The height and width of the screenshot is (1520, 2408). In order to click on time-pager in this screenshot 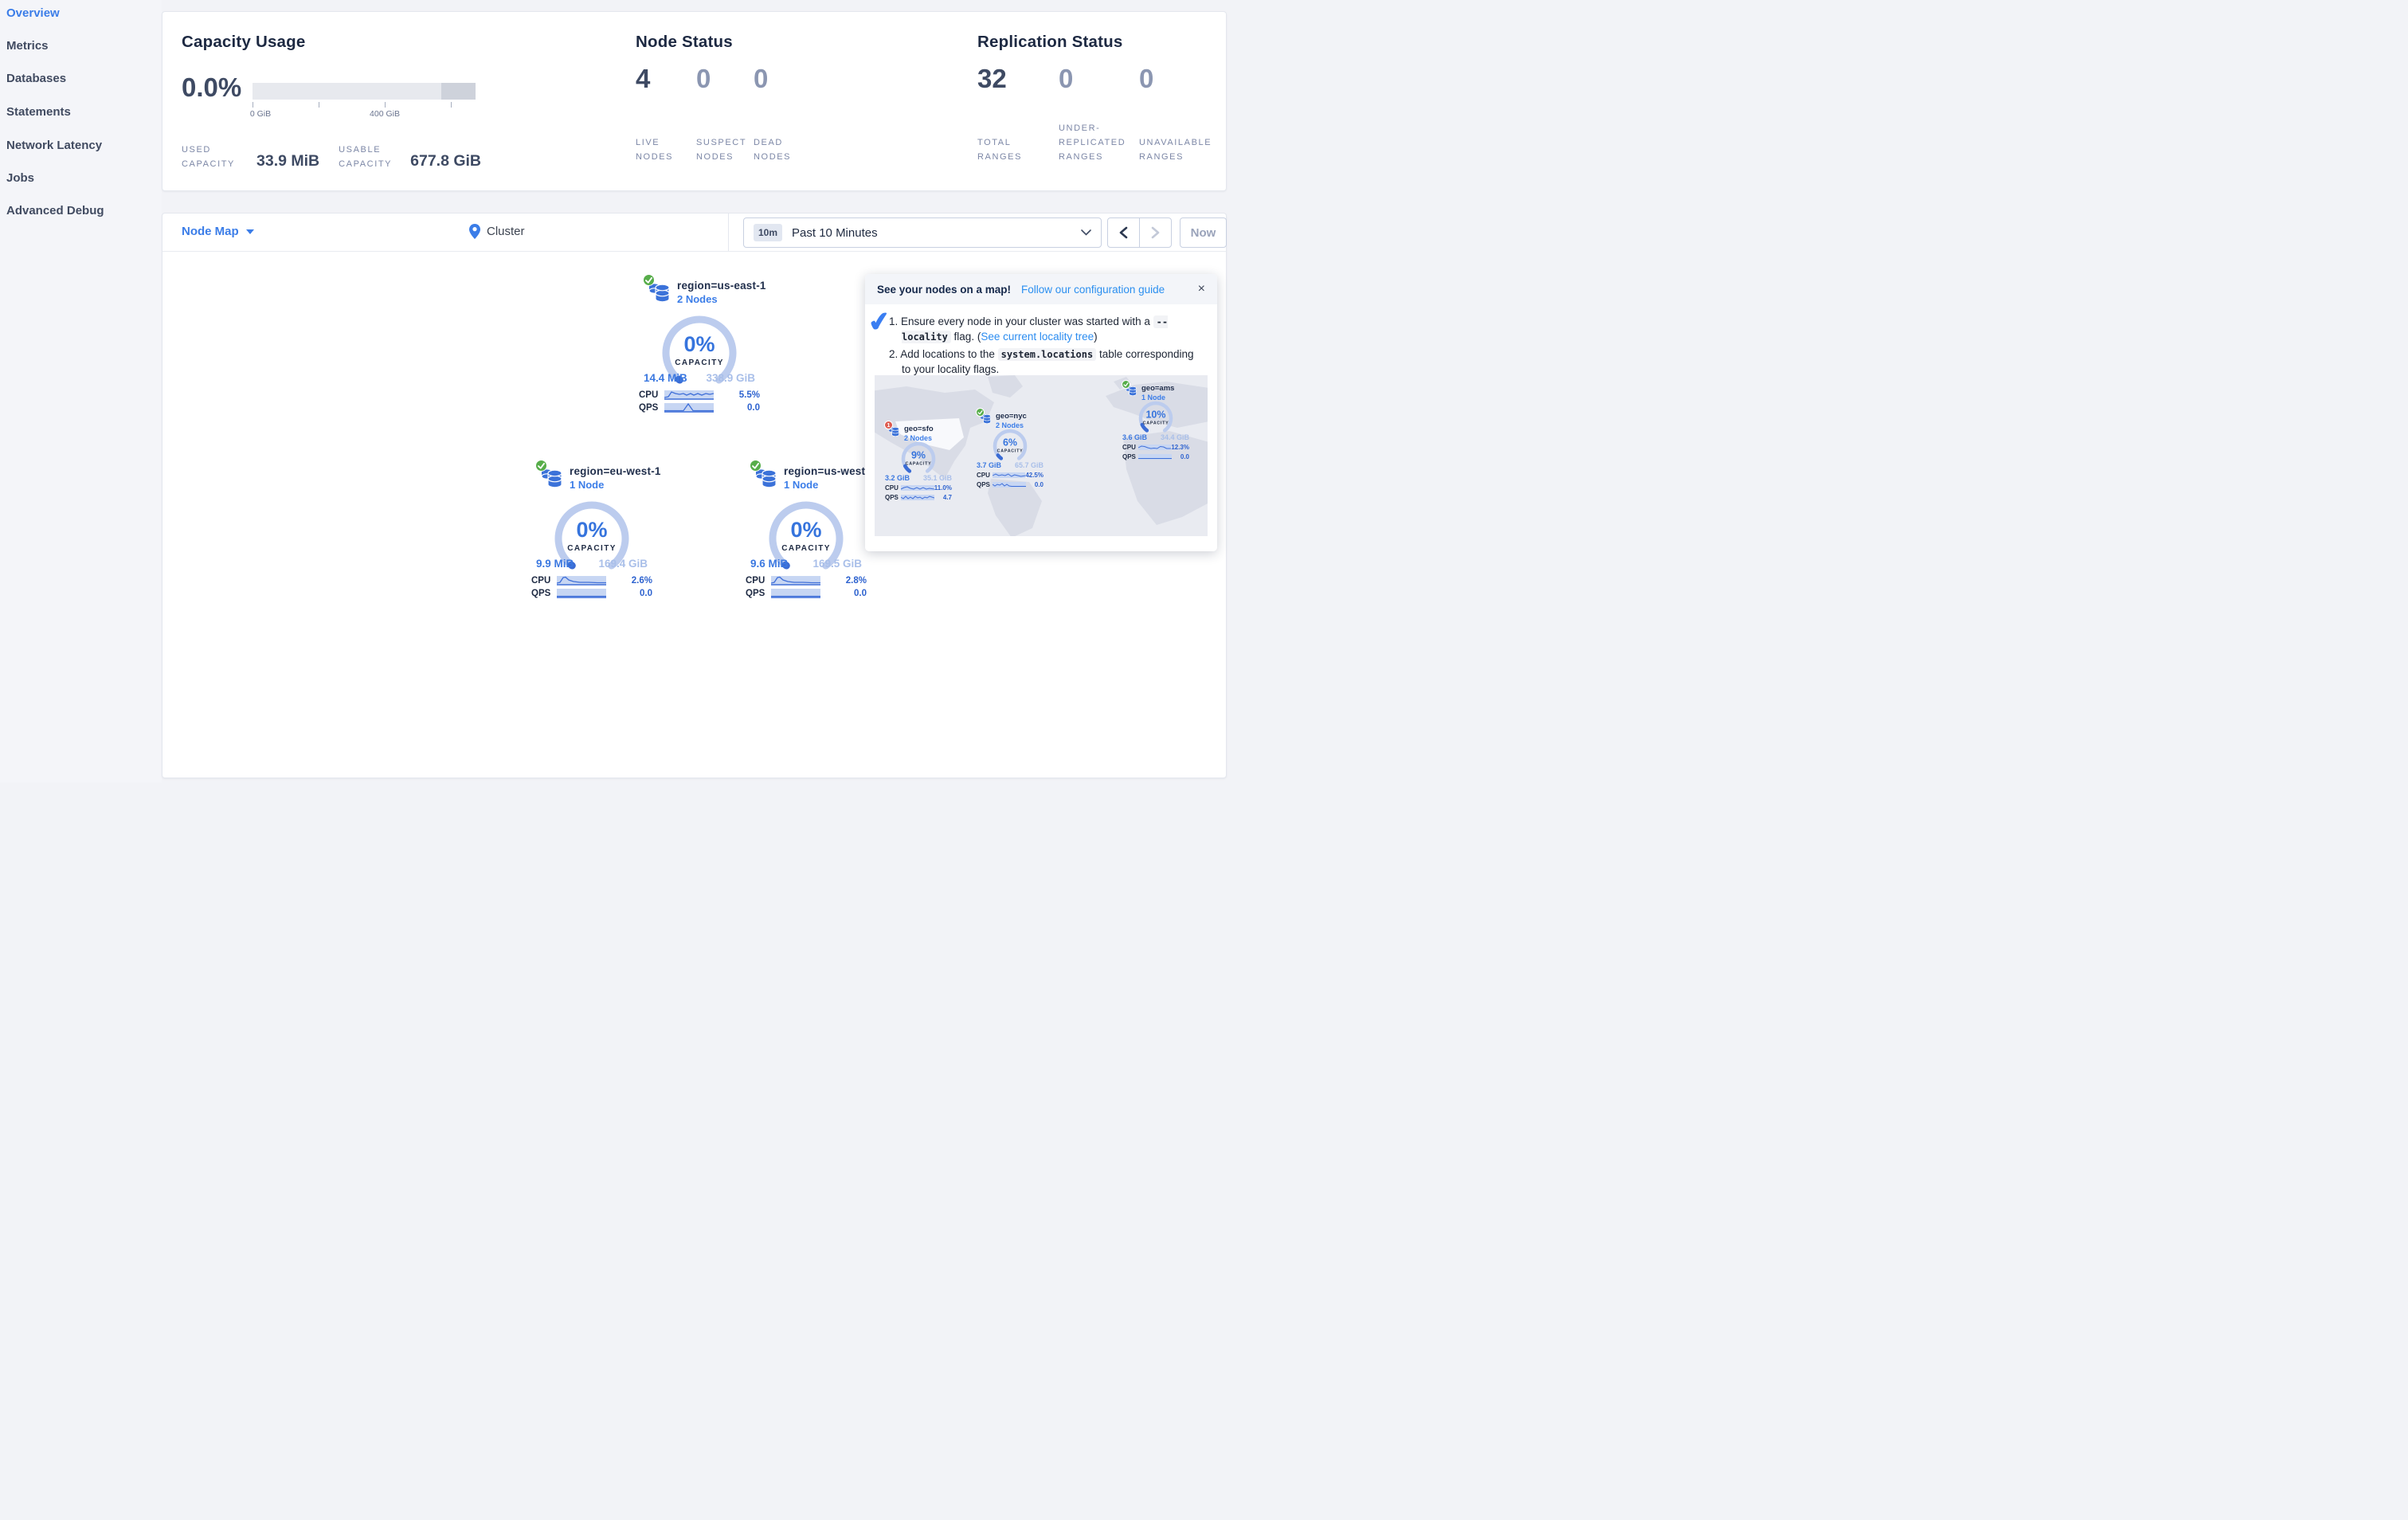, I will do `click(1139, 232)`.